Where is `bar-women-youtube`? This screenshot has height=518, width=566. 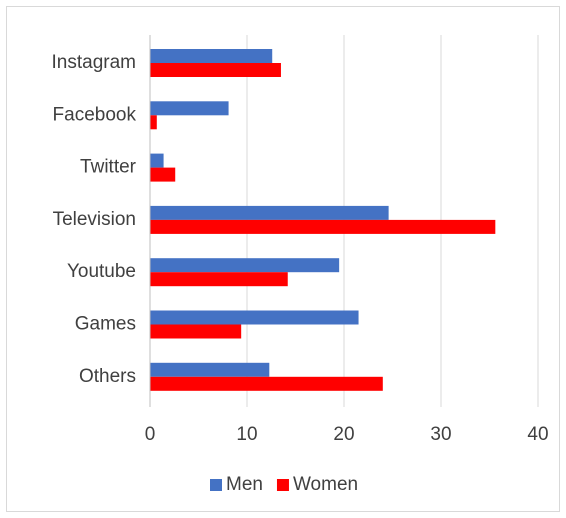 bar-women-youtube is located at coordinates (219, 279).